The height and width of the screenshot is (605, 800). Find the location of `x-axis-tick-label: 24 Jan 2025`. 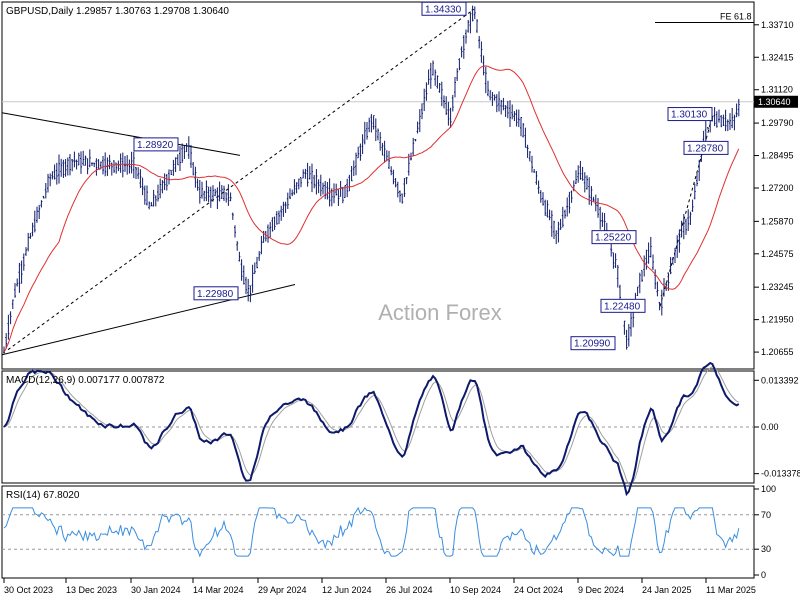

x-axis-tick-label: 24 Jan 2025 is located at coordinates (667, 590).